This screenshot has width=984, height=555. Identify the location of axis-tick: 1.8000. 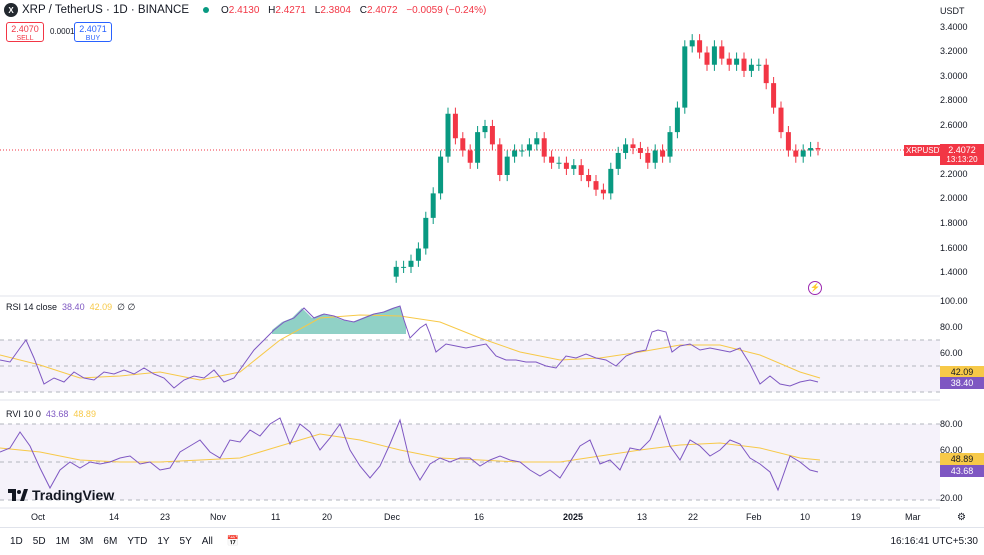
(954, 223).